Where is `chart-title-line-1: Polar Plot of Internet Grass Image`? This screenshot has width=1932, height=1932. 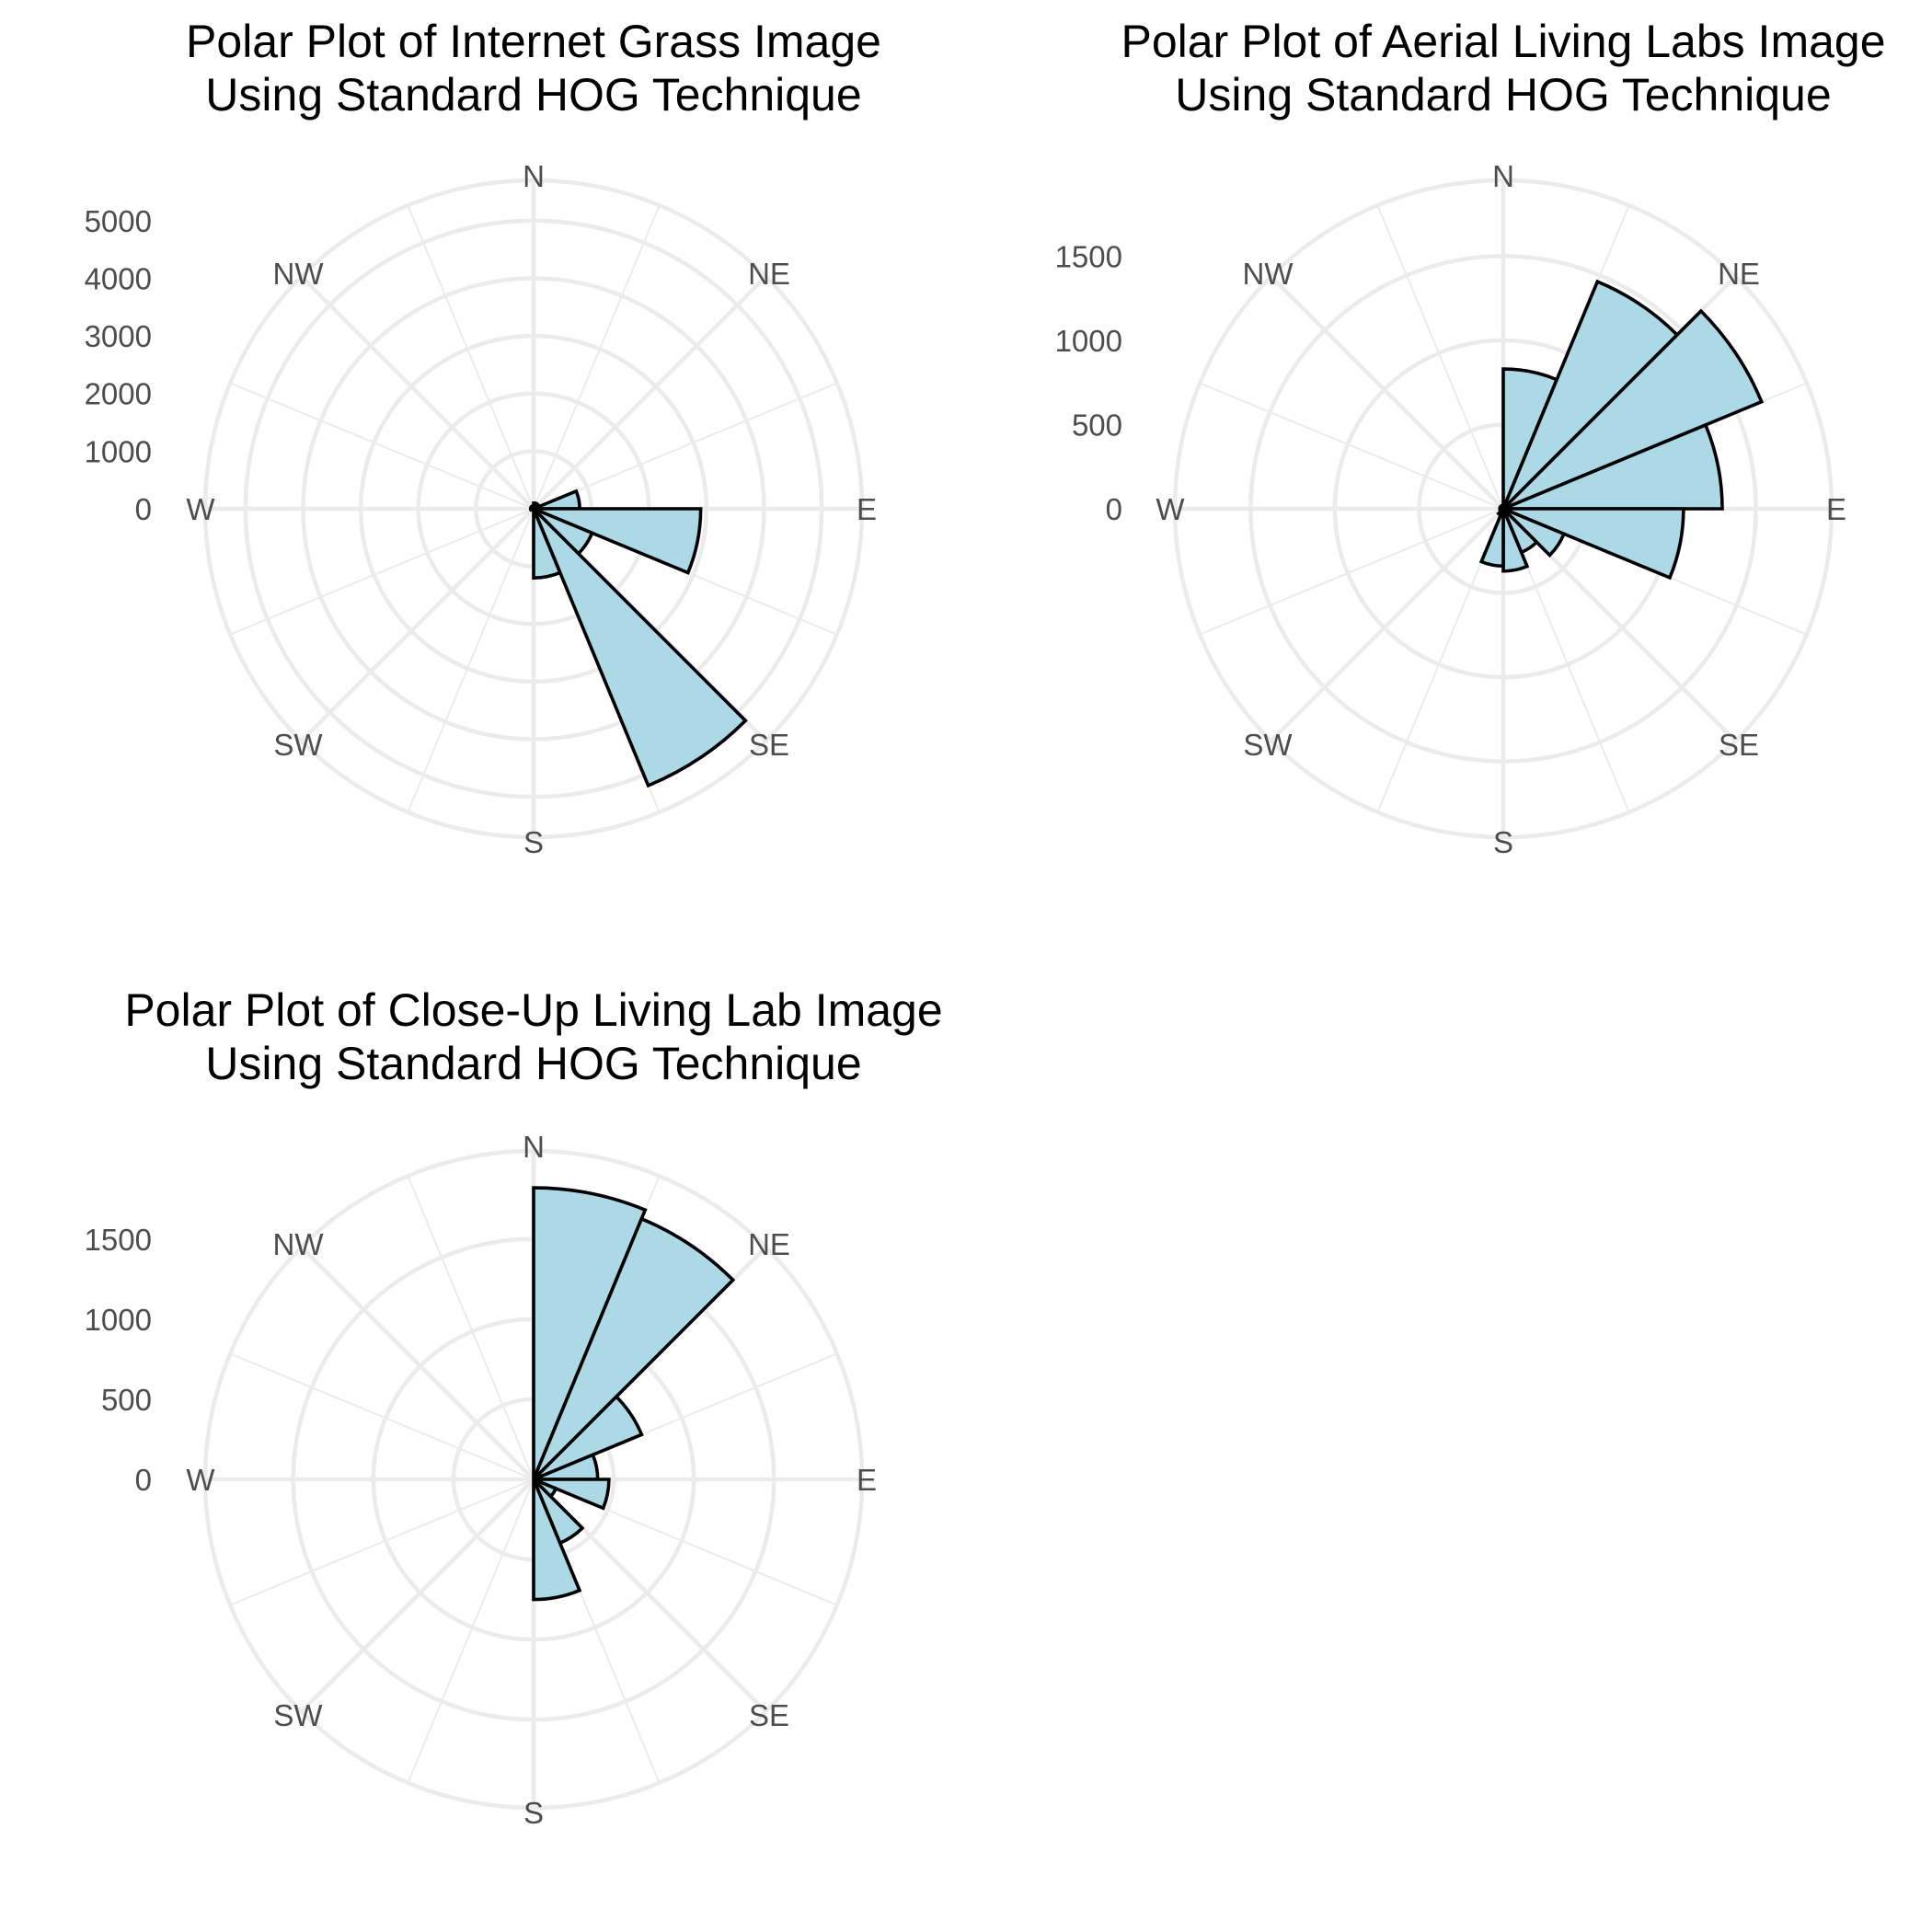 chart-title-line-1: Polar Plot of Internet Grass Image is located at coordinates (533, 41).